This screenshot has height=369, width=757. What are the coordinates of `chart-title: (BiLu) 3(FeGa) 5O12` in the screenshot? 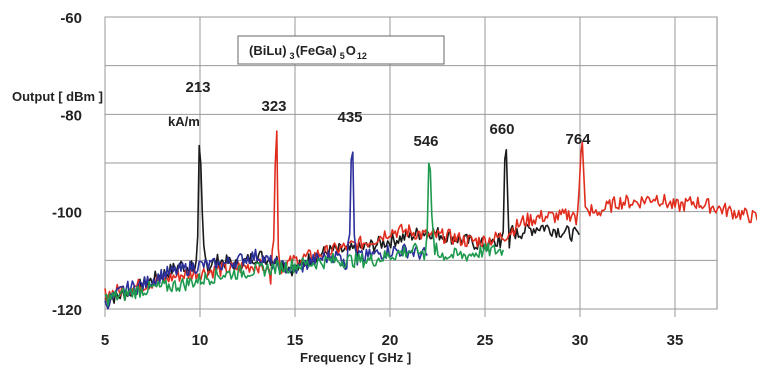 It's located at (308, 52).